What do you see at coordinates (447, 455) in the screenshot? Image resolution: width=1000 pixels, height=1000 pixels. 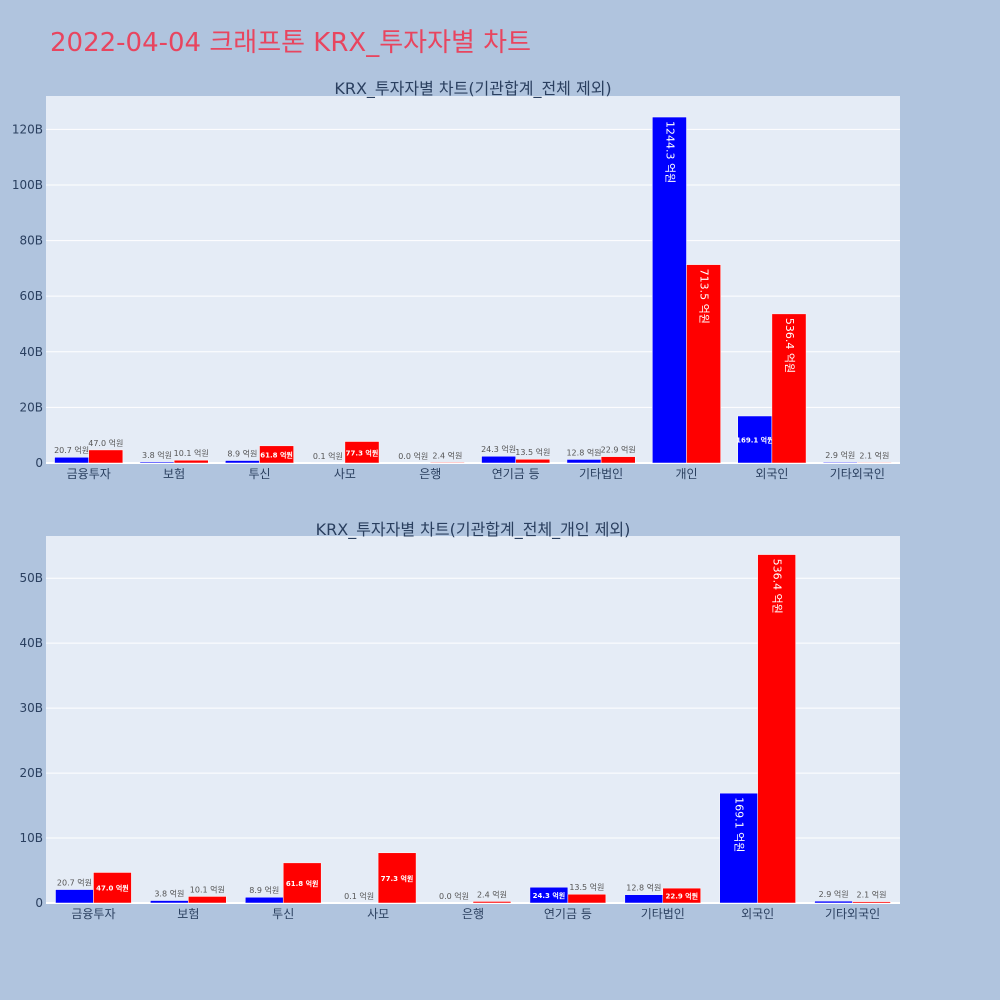 I see `data-label: 2.4 억원` at bounding box center [447, 455].